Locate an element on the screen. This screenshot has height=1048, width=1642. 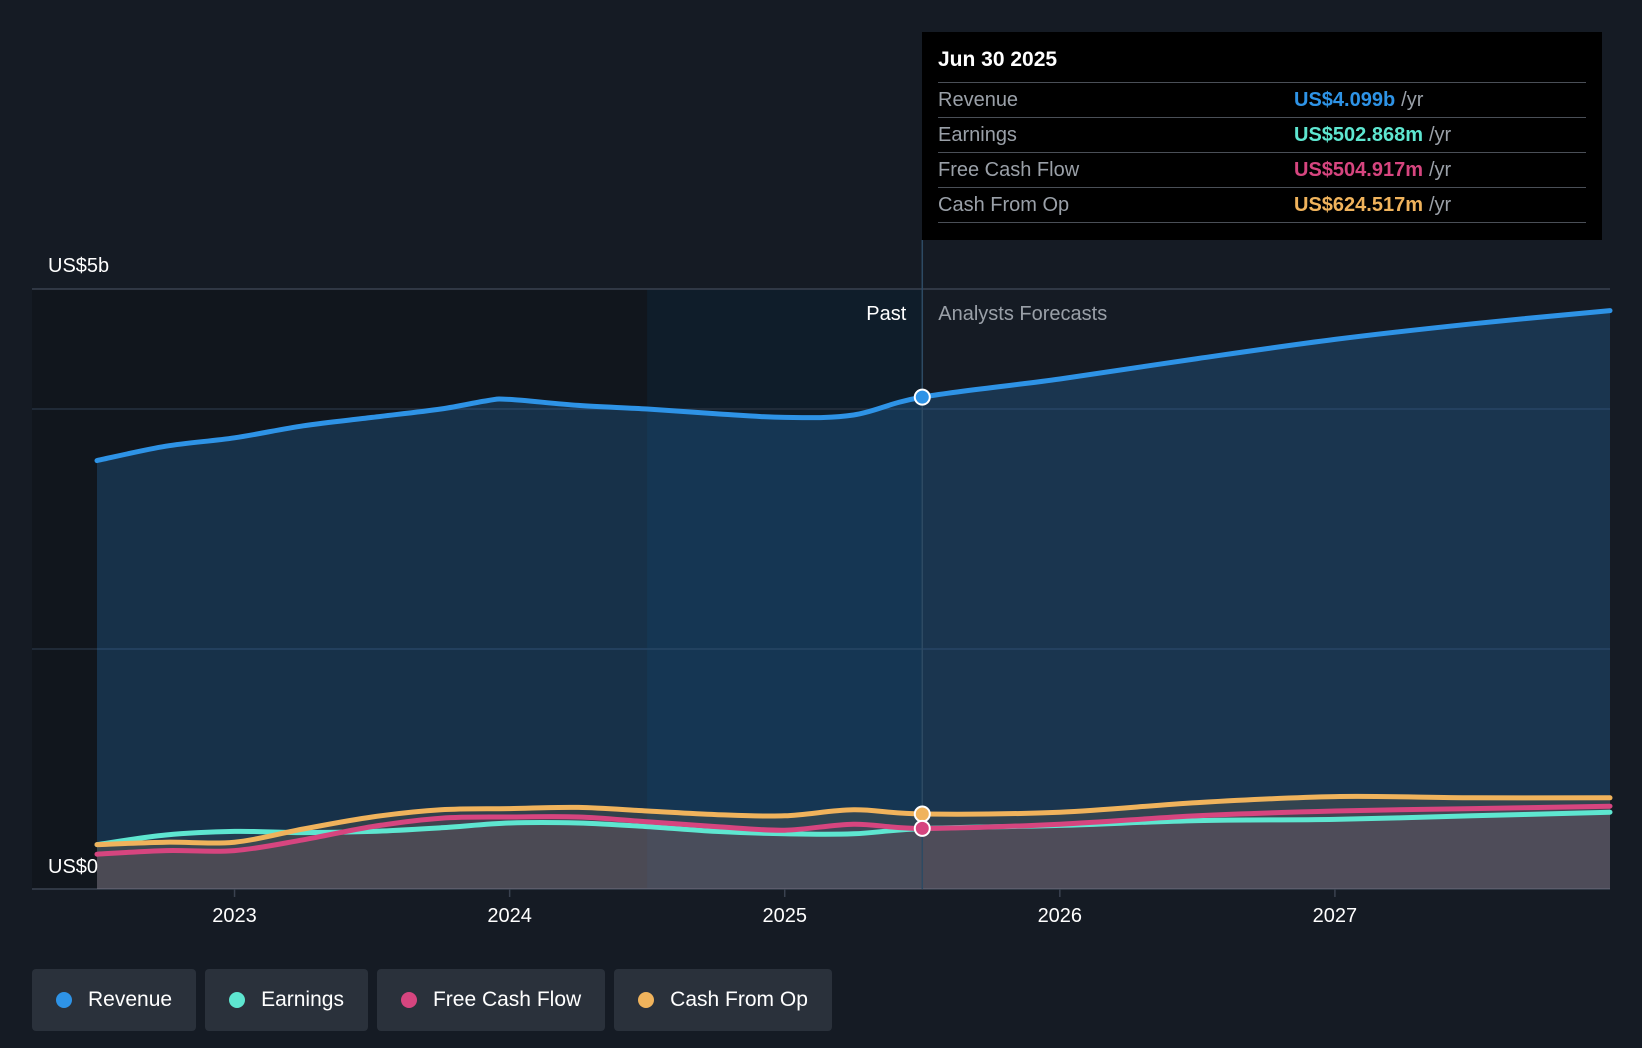
legend-item-free-cash-flow: Free Cash Flow is located at coordinates (491, 1000).